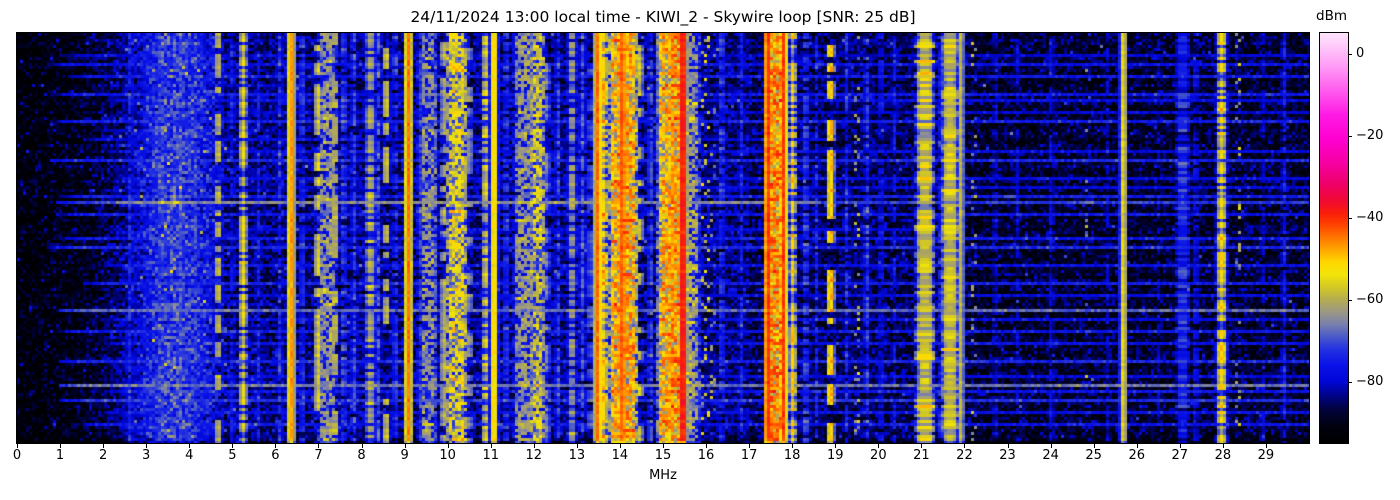  Describe the element at coordinates (1007, 455) in the screenshot. I see `x-tick-label: 23` at that location.